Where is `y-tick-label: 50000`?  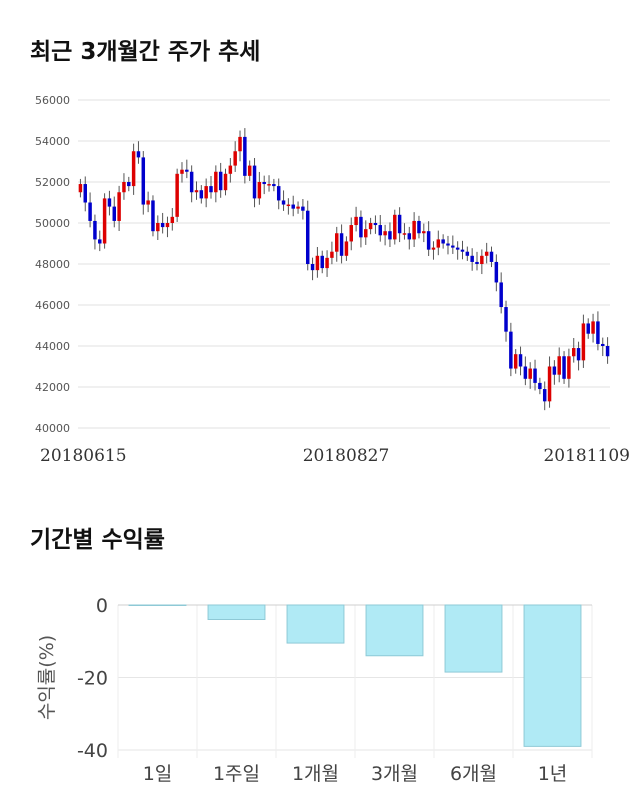
y-tick-label: 50000 is located at coordinates (52, 223).